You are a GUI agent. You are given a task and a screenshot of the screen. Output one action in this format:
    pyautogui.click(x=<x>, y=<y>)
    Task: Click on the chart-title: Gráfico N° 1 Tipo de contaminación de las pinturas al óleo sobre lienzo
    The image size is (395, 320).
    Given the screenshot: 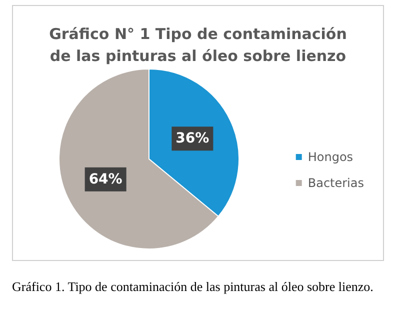 What is the action you would take?
    pyautogui.click(x=198, y=45)
    